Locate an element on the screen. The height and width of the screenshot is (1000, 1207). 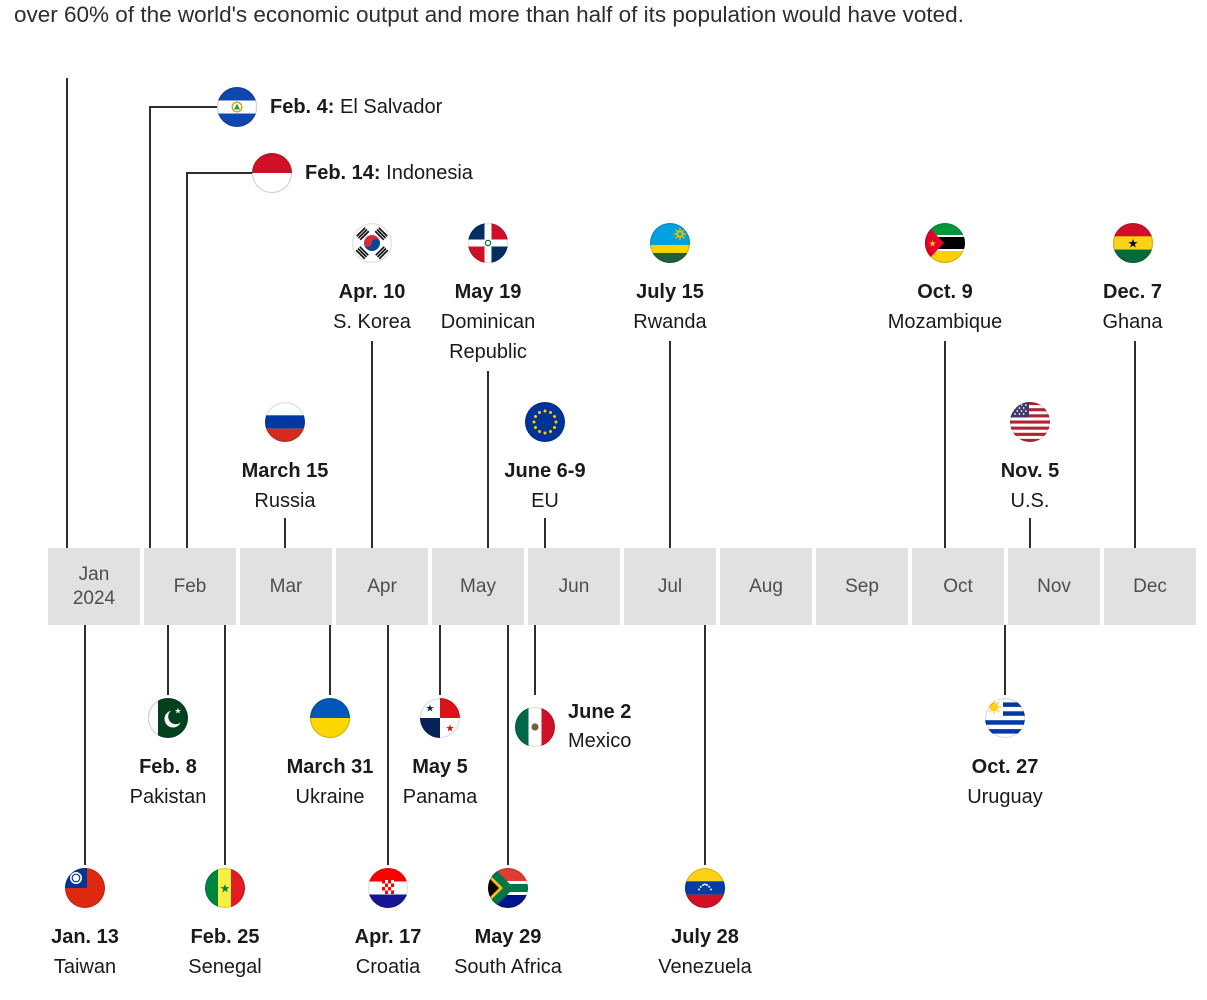
month-cell-dec: Dec is located at coordinates (1150, 586).